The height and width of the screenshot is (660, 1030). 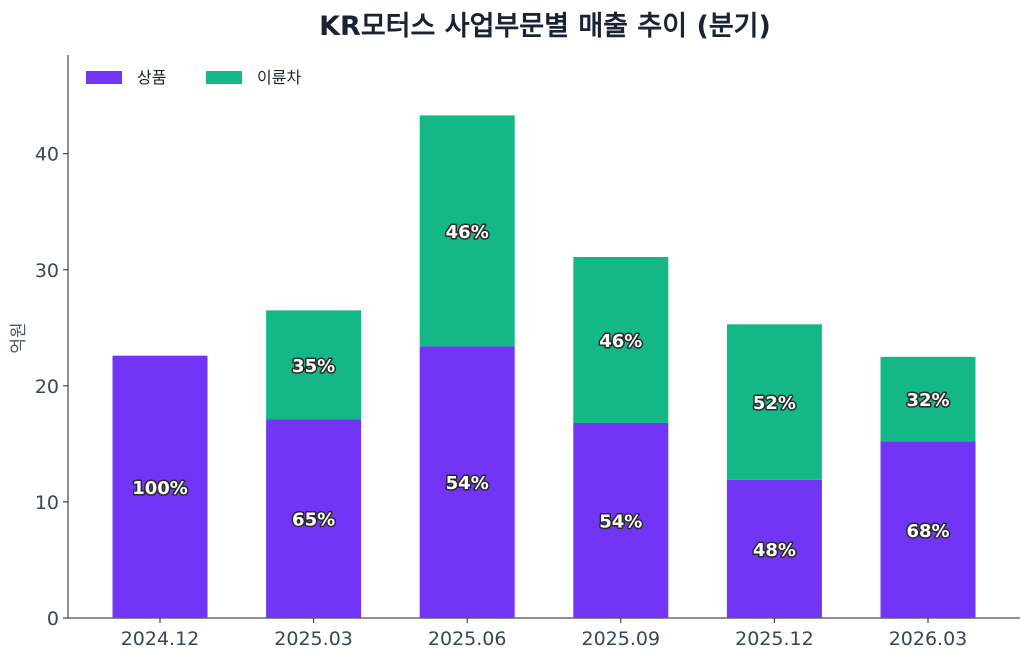 I want to click on chart-title: KR모터스 사업부문별 매출 추이 (분기), so click(x=545, y=26).